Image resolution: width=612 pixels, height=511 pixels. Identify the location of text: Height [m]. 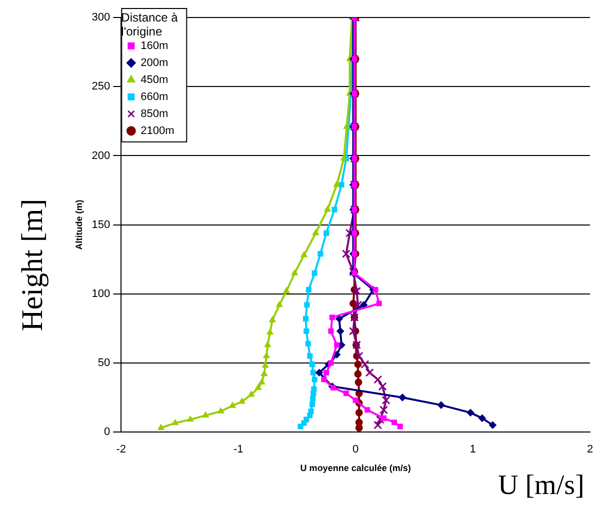
(33, 266).